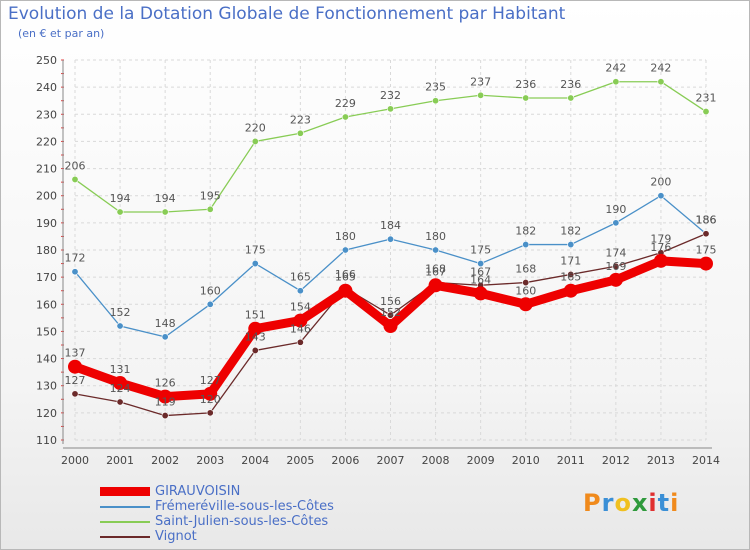 This screenshot has height=550, width=750. What do you see at coordinates (120, 388) in the screenshot?
I see `data-label: 124` at bounding box center [120, 388].